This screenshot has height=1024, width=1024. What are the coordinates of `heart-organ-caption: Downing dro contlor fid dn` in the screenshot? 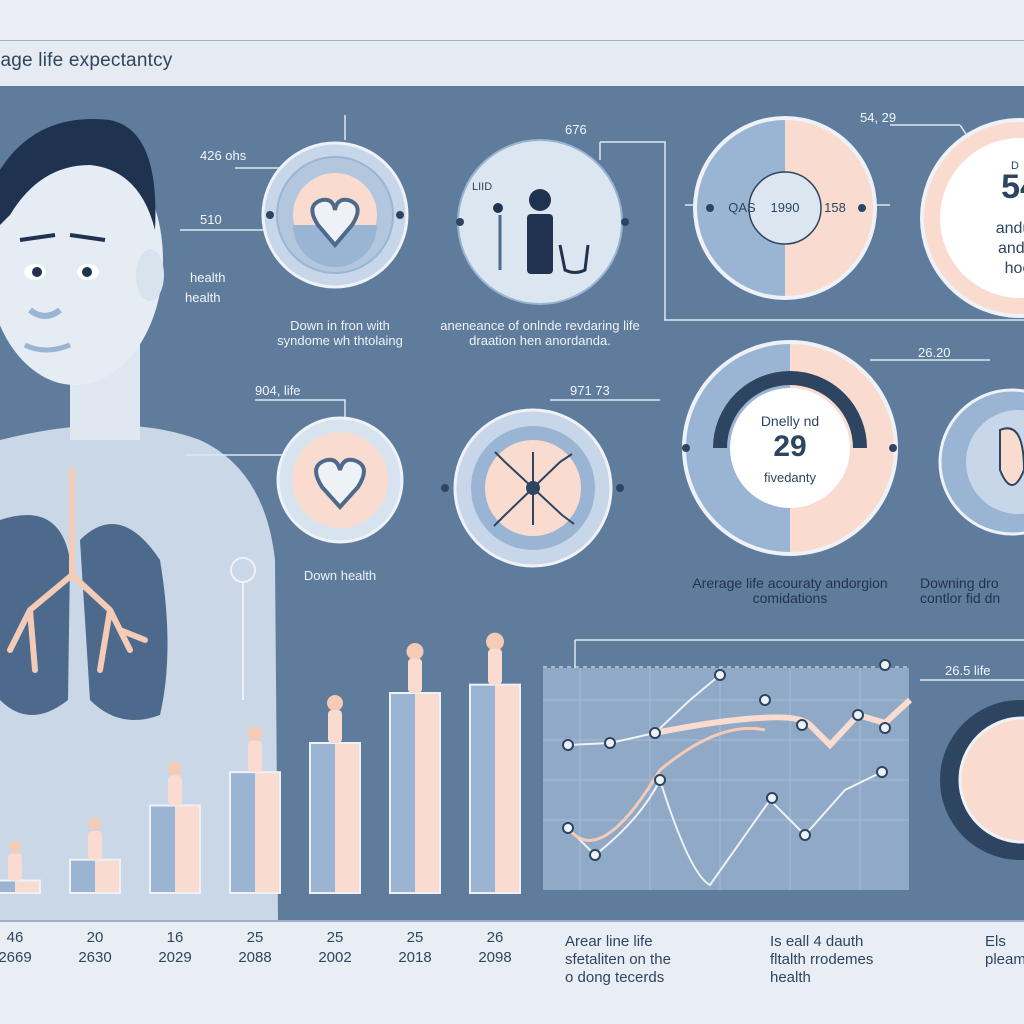 It's located at (960, 590).